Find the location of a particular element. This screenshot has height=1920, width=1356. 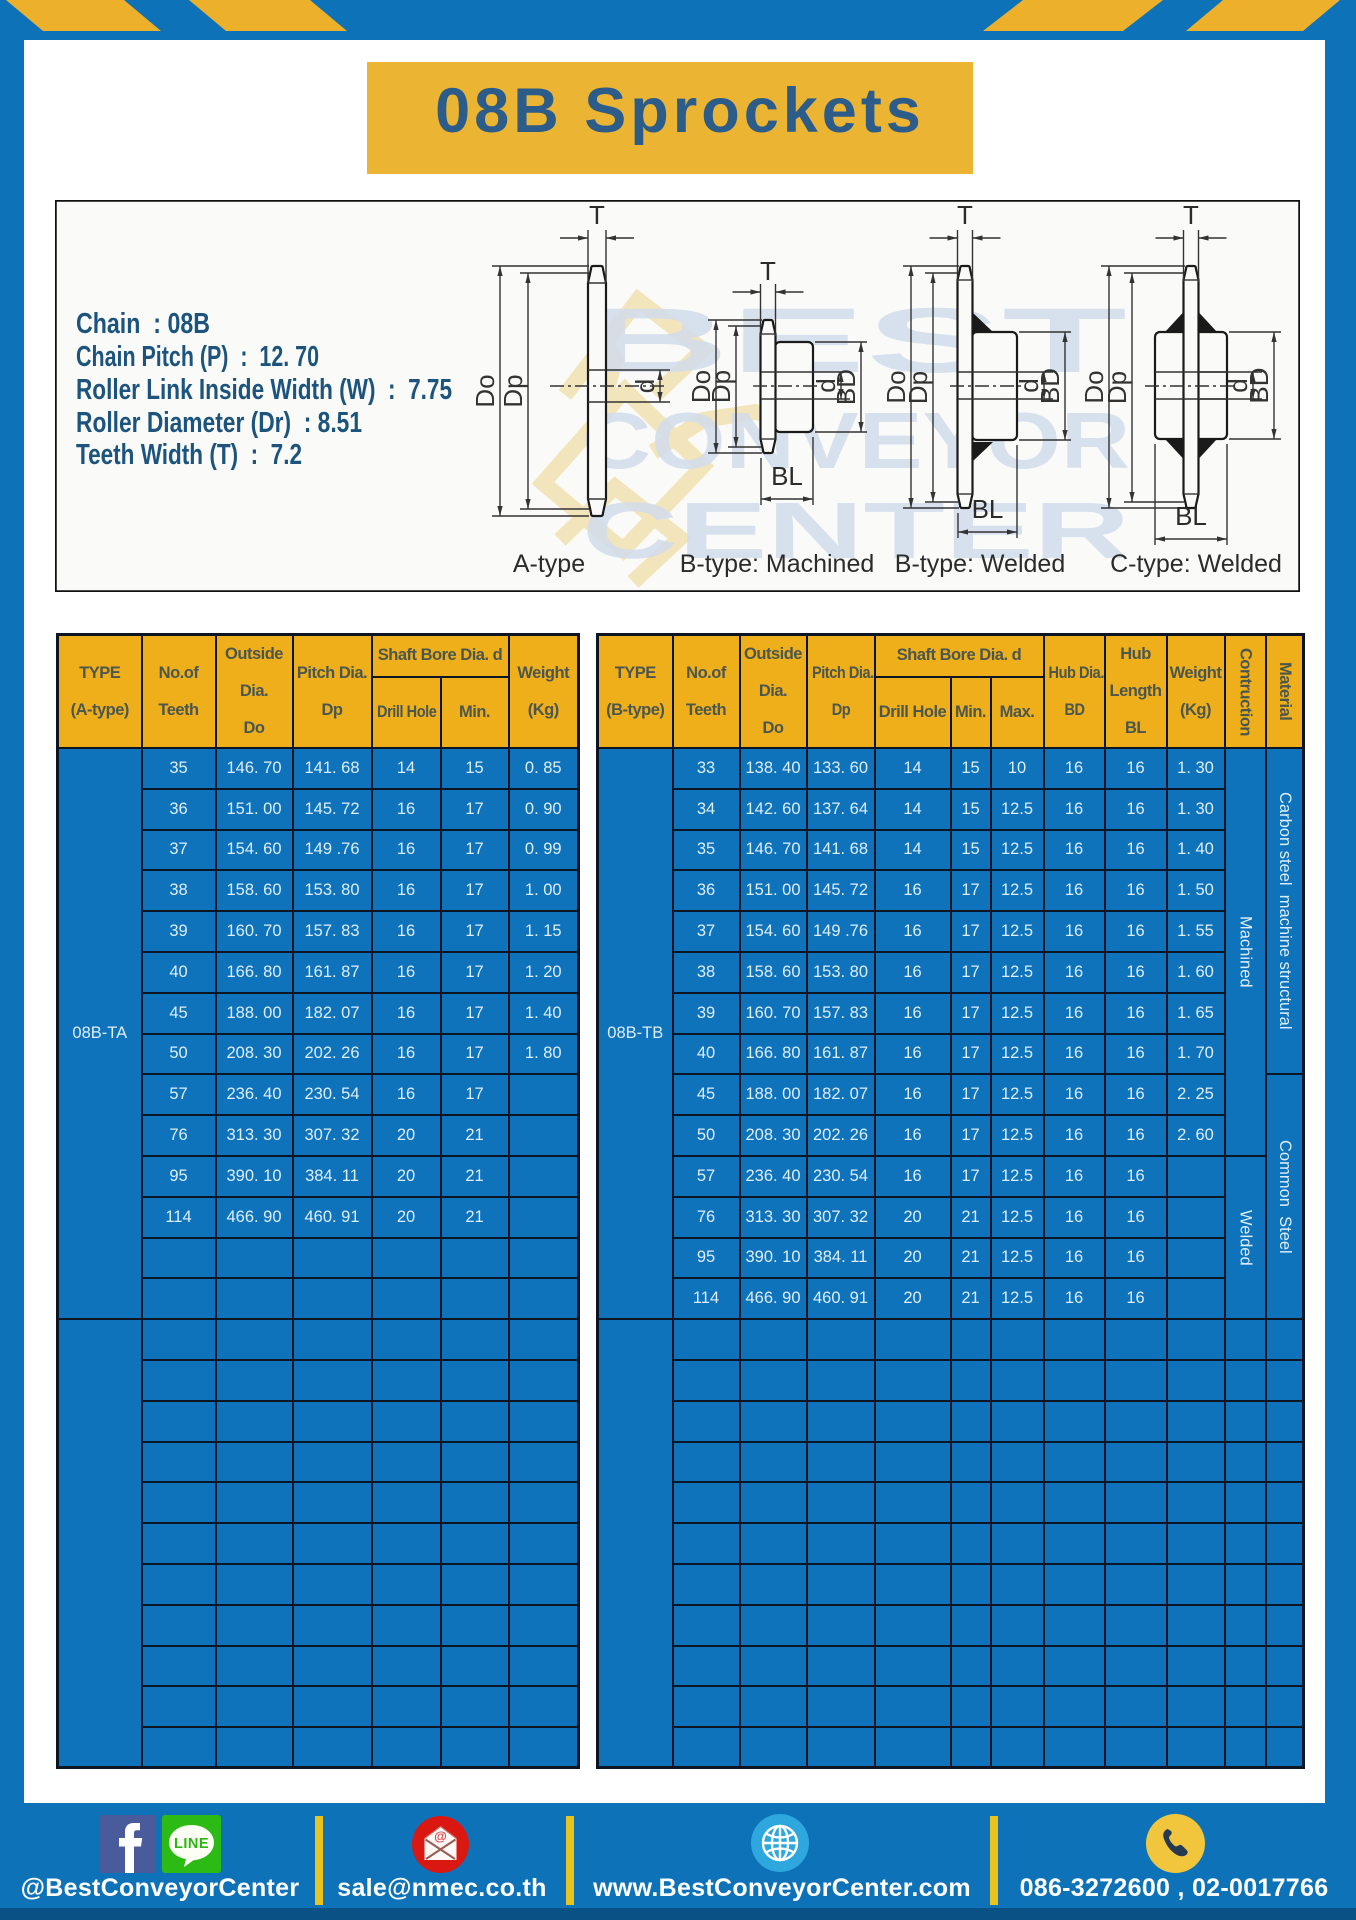

svg-text: C-type: Welded is located at coordinates (1196, 564).